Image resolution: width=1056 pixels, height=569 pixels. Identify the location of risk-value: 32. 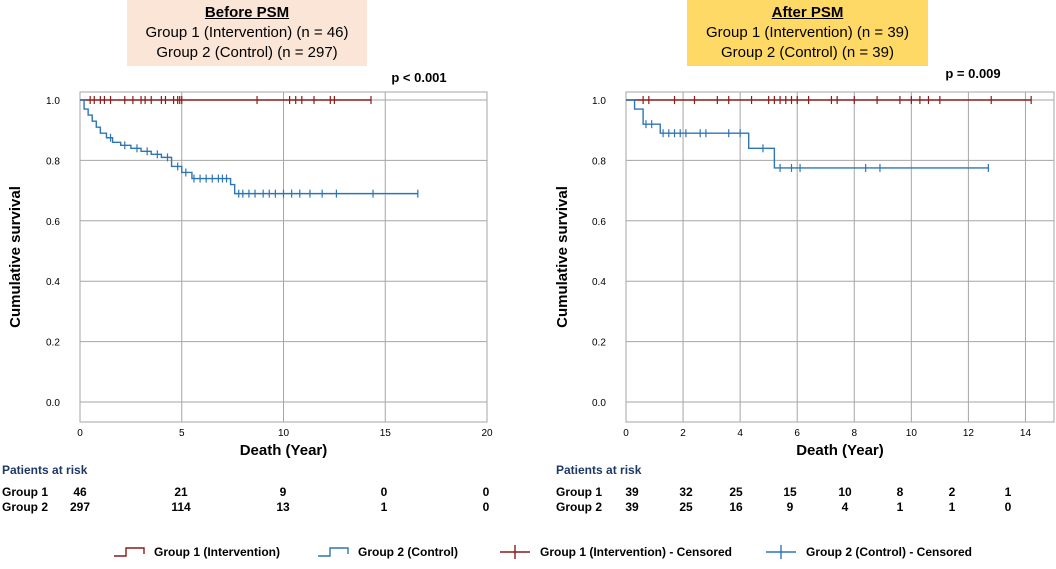
(686, 492).